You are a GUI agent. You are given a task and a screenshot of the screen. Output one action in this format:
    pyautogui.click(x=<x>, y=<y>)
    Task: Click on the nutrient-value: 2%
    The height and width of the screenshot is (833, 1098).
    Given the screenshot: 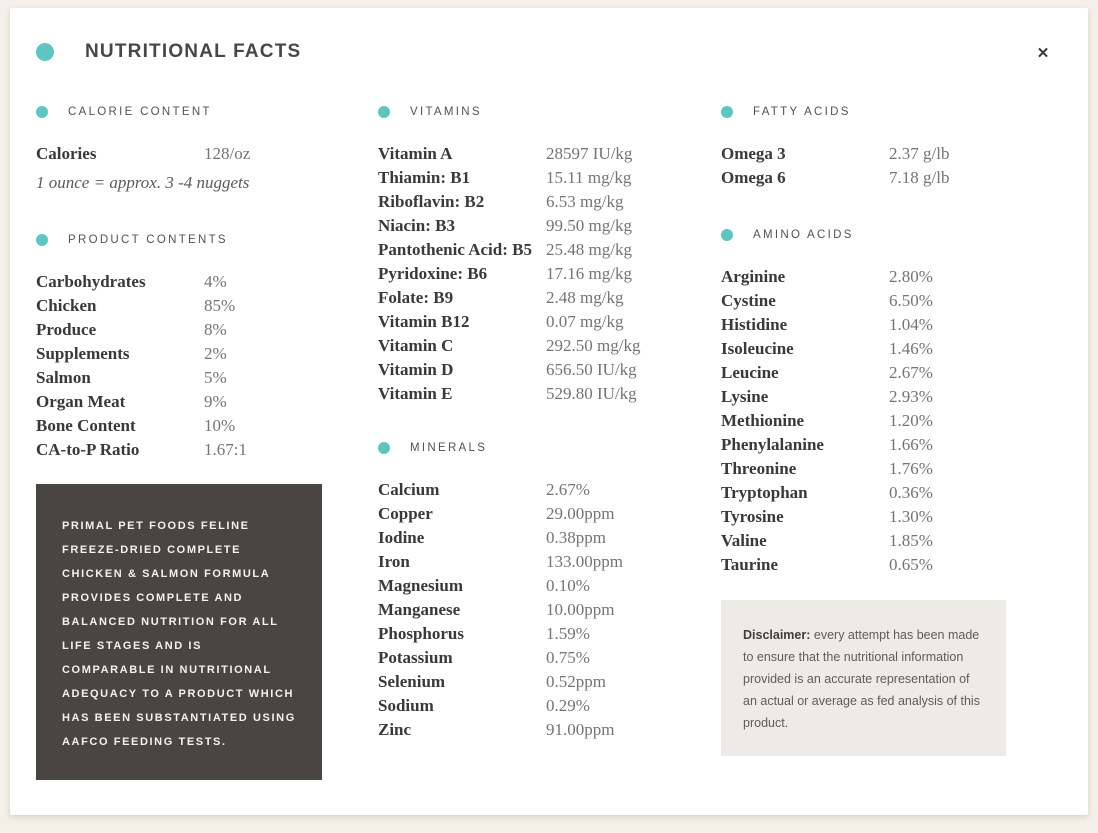 What is the action you would take?
    pyautogui.click(x=215, y=353)
    